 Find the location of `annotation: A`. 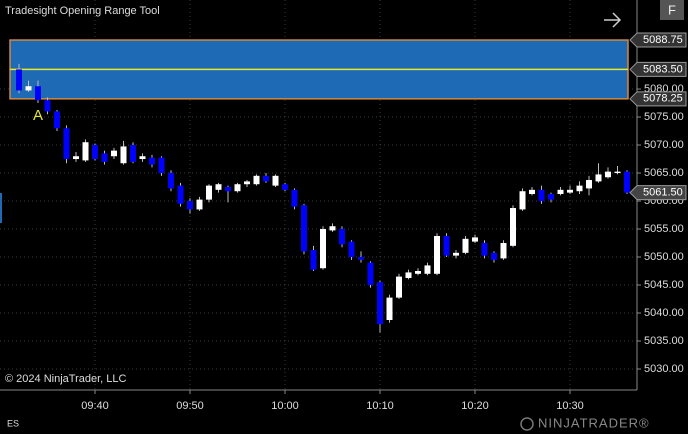

annotation: A is located at coordinates (38, 115).